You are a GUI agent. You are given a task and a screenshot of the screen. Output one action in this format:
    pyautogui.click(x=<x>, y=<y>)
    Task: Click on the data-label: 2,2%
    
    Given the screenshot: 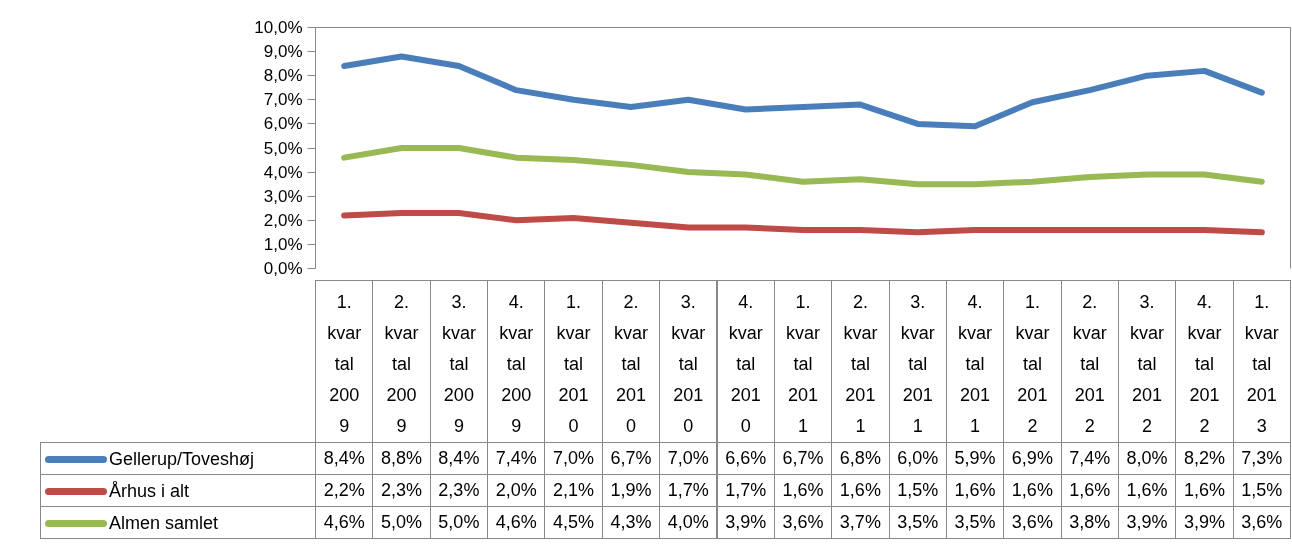 What is the action you would take?
    pyautogui.click(x=344, y=490)
    